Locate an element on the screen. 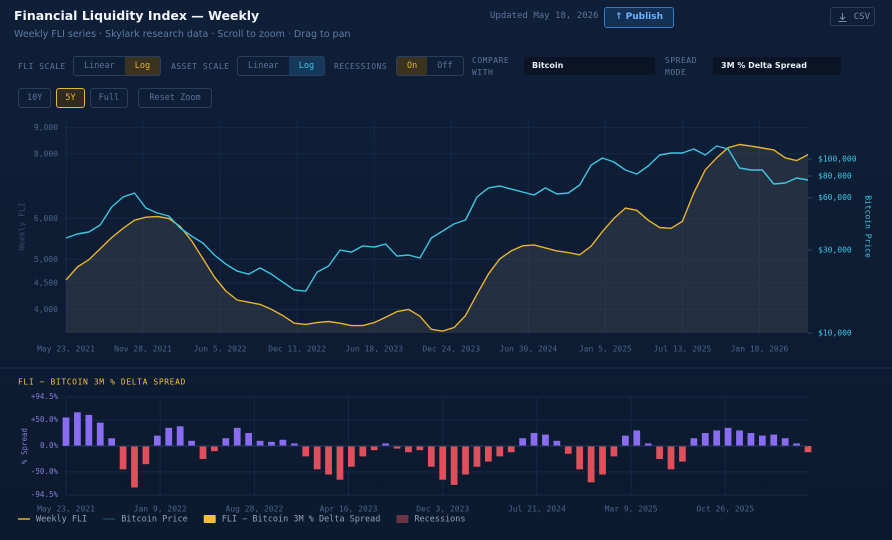  legend-swatch is located at coordinates (209, 519).